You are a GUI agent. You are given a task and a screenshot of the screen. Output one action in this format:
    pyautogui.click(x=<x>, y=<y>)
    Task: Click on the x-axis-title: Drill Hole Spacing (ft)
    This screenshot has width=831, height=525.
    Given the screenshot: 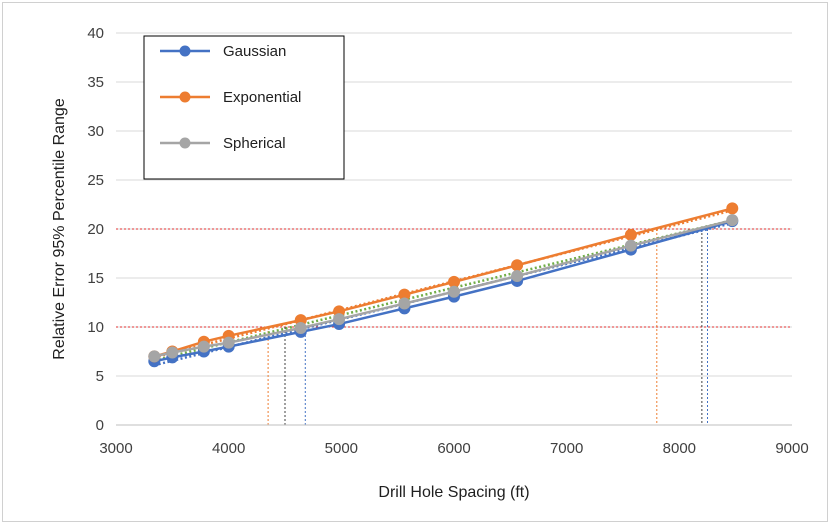 What is the action you would take?
    pyautogui.click(x=453, y=492)
    